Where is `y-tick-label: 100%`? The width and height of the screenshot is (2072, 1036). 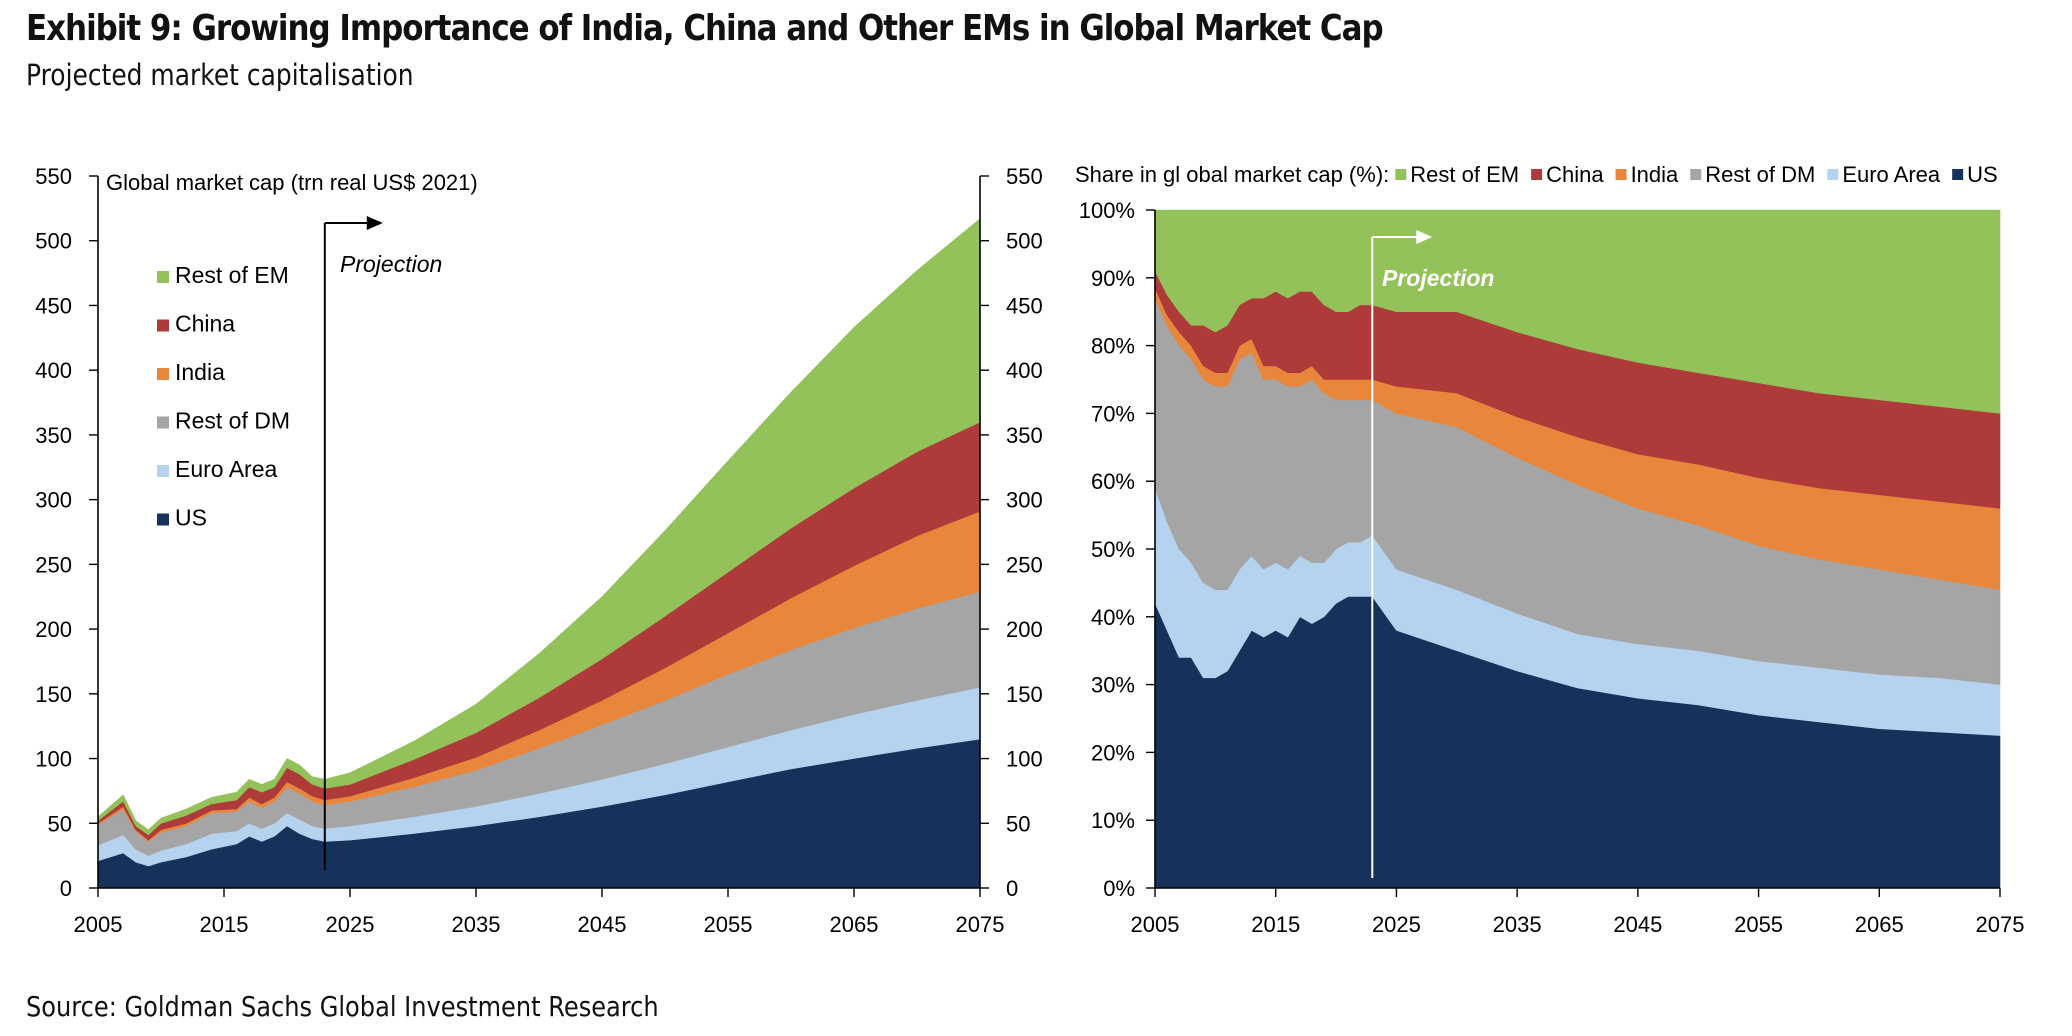 y-tick-label: 100% is located at coordinates (1107, 210).